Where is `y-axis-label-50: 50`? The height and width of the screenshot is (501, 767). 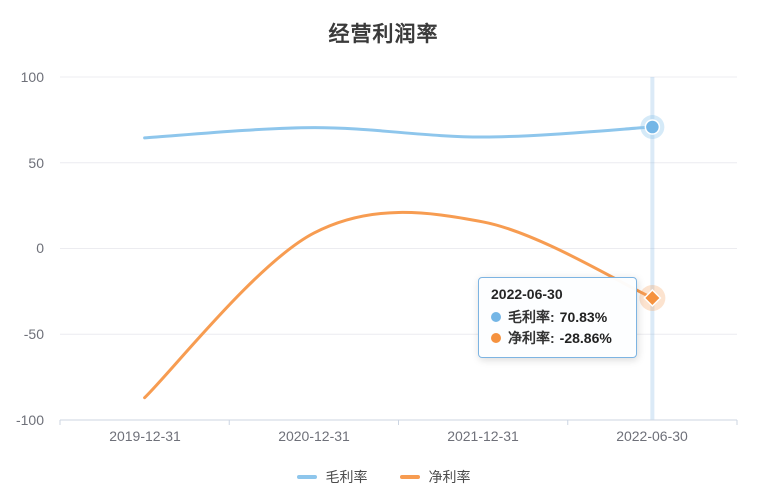 y-axis-label-50: 50 is located at coordinates (36, 163).